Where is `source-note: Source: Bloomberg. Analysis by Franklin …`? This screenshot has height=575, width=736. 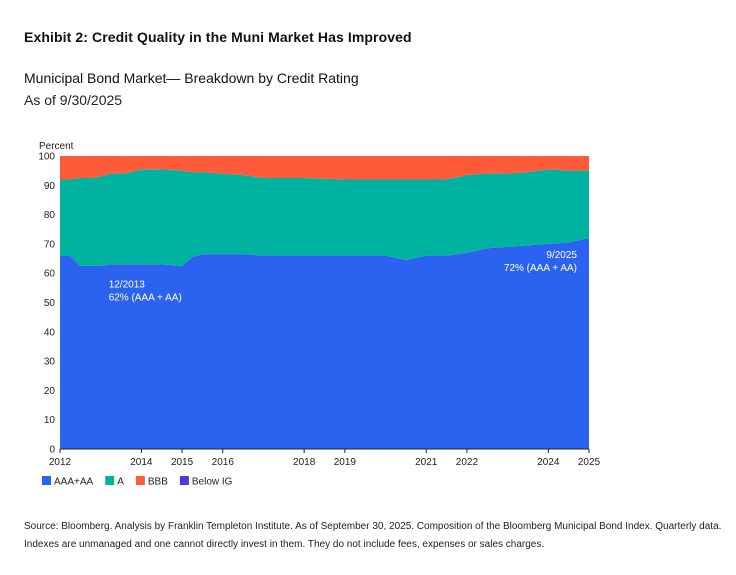
source-note: Source: Bloomberg. Analysis by Franklin … is located at coordinates (373, 535).